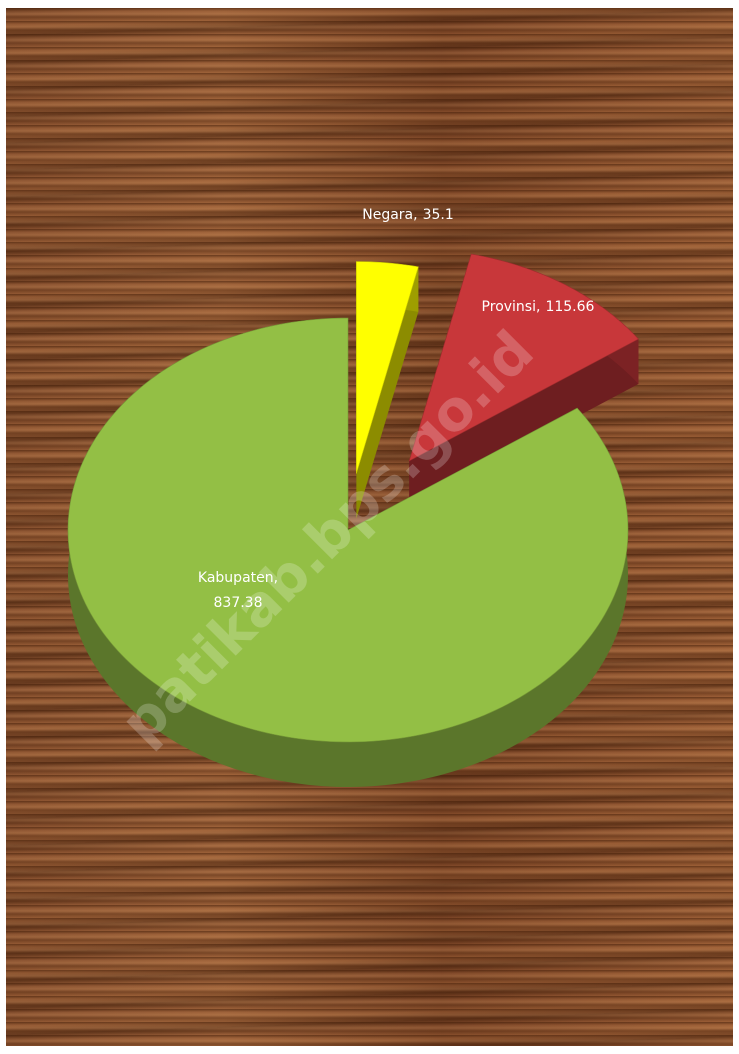 This screenshot has height=1054, width=739. What do you see at coordinates (387, 215) in the screenshot?
I see `label-category: Negara` at bounding box center [387, 215].